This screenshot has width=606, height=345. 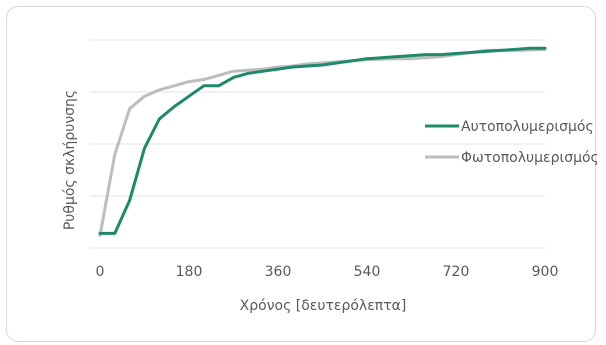 I want to click on x-tick-label: 900, so click(x=545, y=272).